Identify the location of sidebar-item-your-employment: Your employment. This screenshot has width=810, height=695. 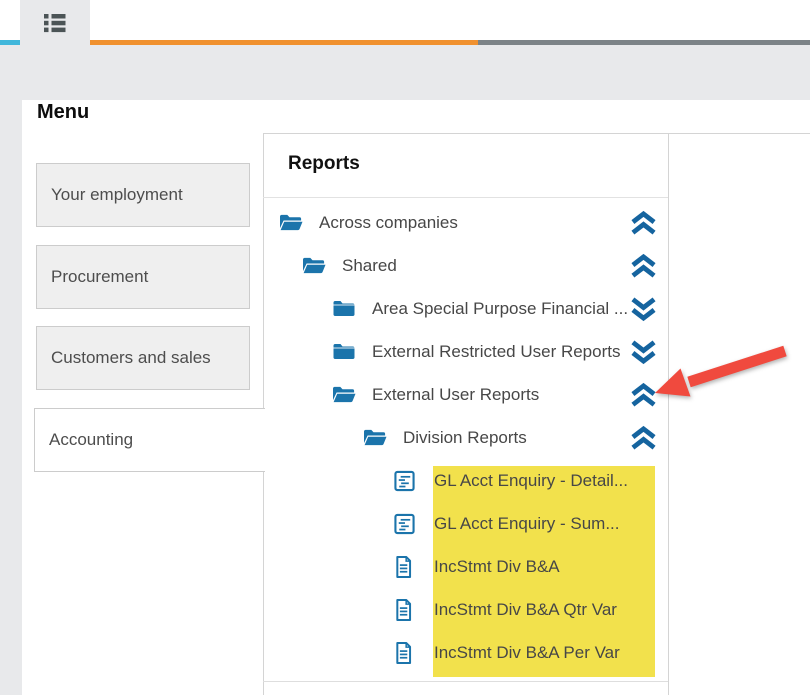
(143, 195).